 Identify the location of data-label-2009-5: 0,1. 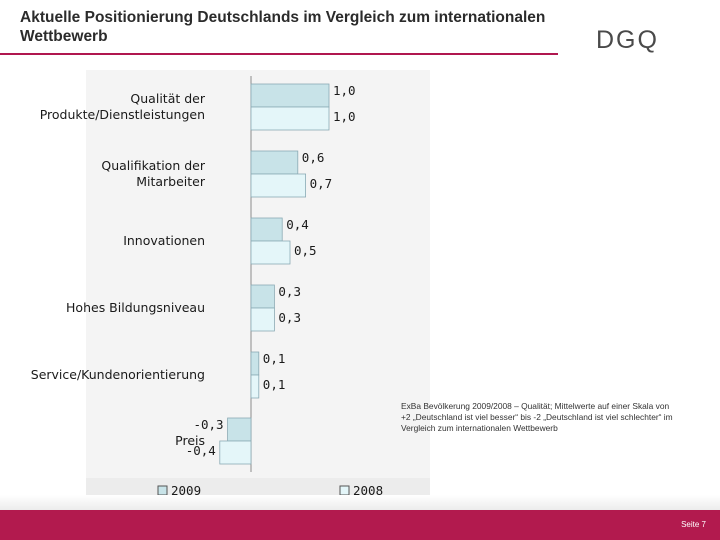
(274, 358).